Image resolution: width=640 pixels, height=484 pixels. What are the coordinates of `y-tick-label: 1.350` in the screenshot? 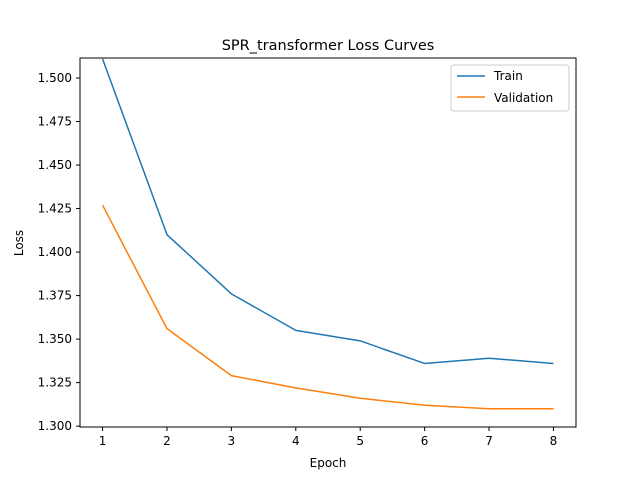 It's located at (55, 339).